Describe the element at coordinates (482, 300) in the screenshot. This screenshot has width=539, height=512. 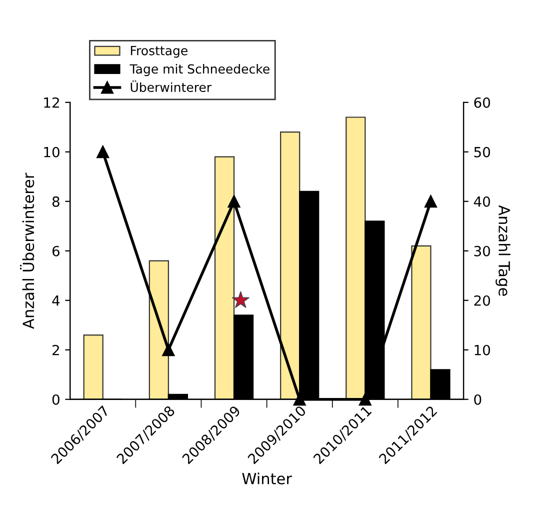
I see `y2-tick-label: 20` at that location.